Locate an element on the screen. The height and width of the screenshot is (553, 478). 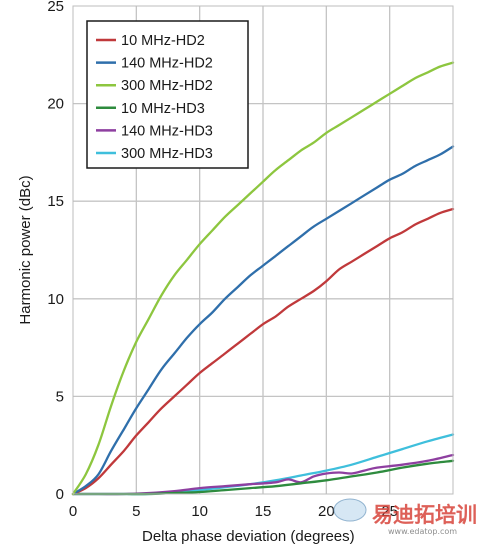
watermark-logo: 易迪拓培训 www.edatop.com is located at coordinates (405, 517).